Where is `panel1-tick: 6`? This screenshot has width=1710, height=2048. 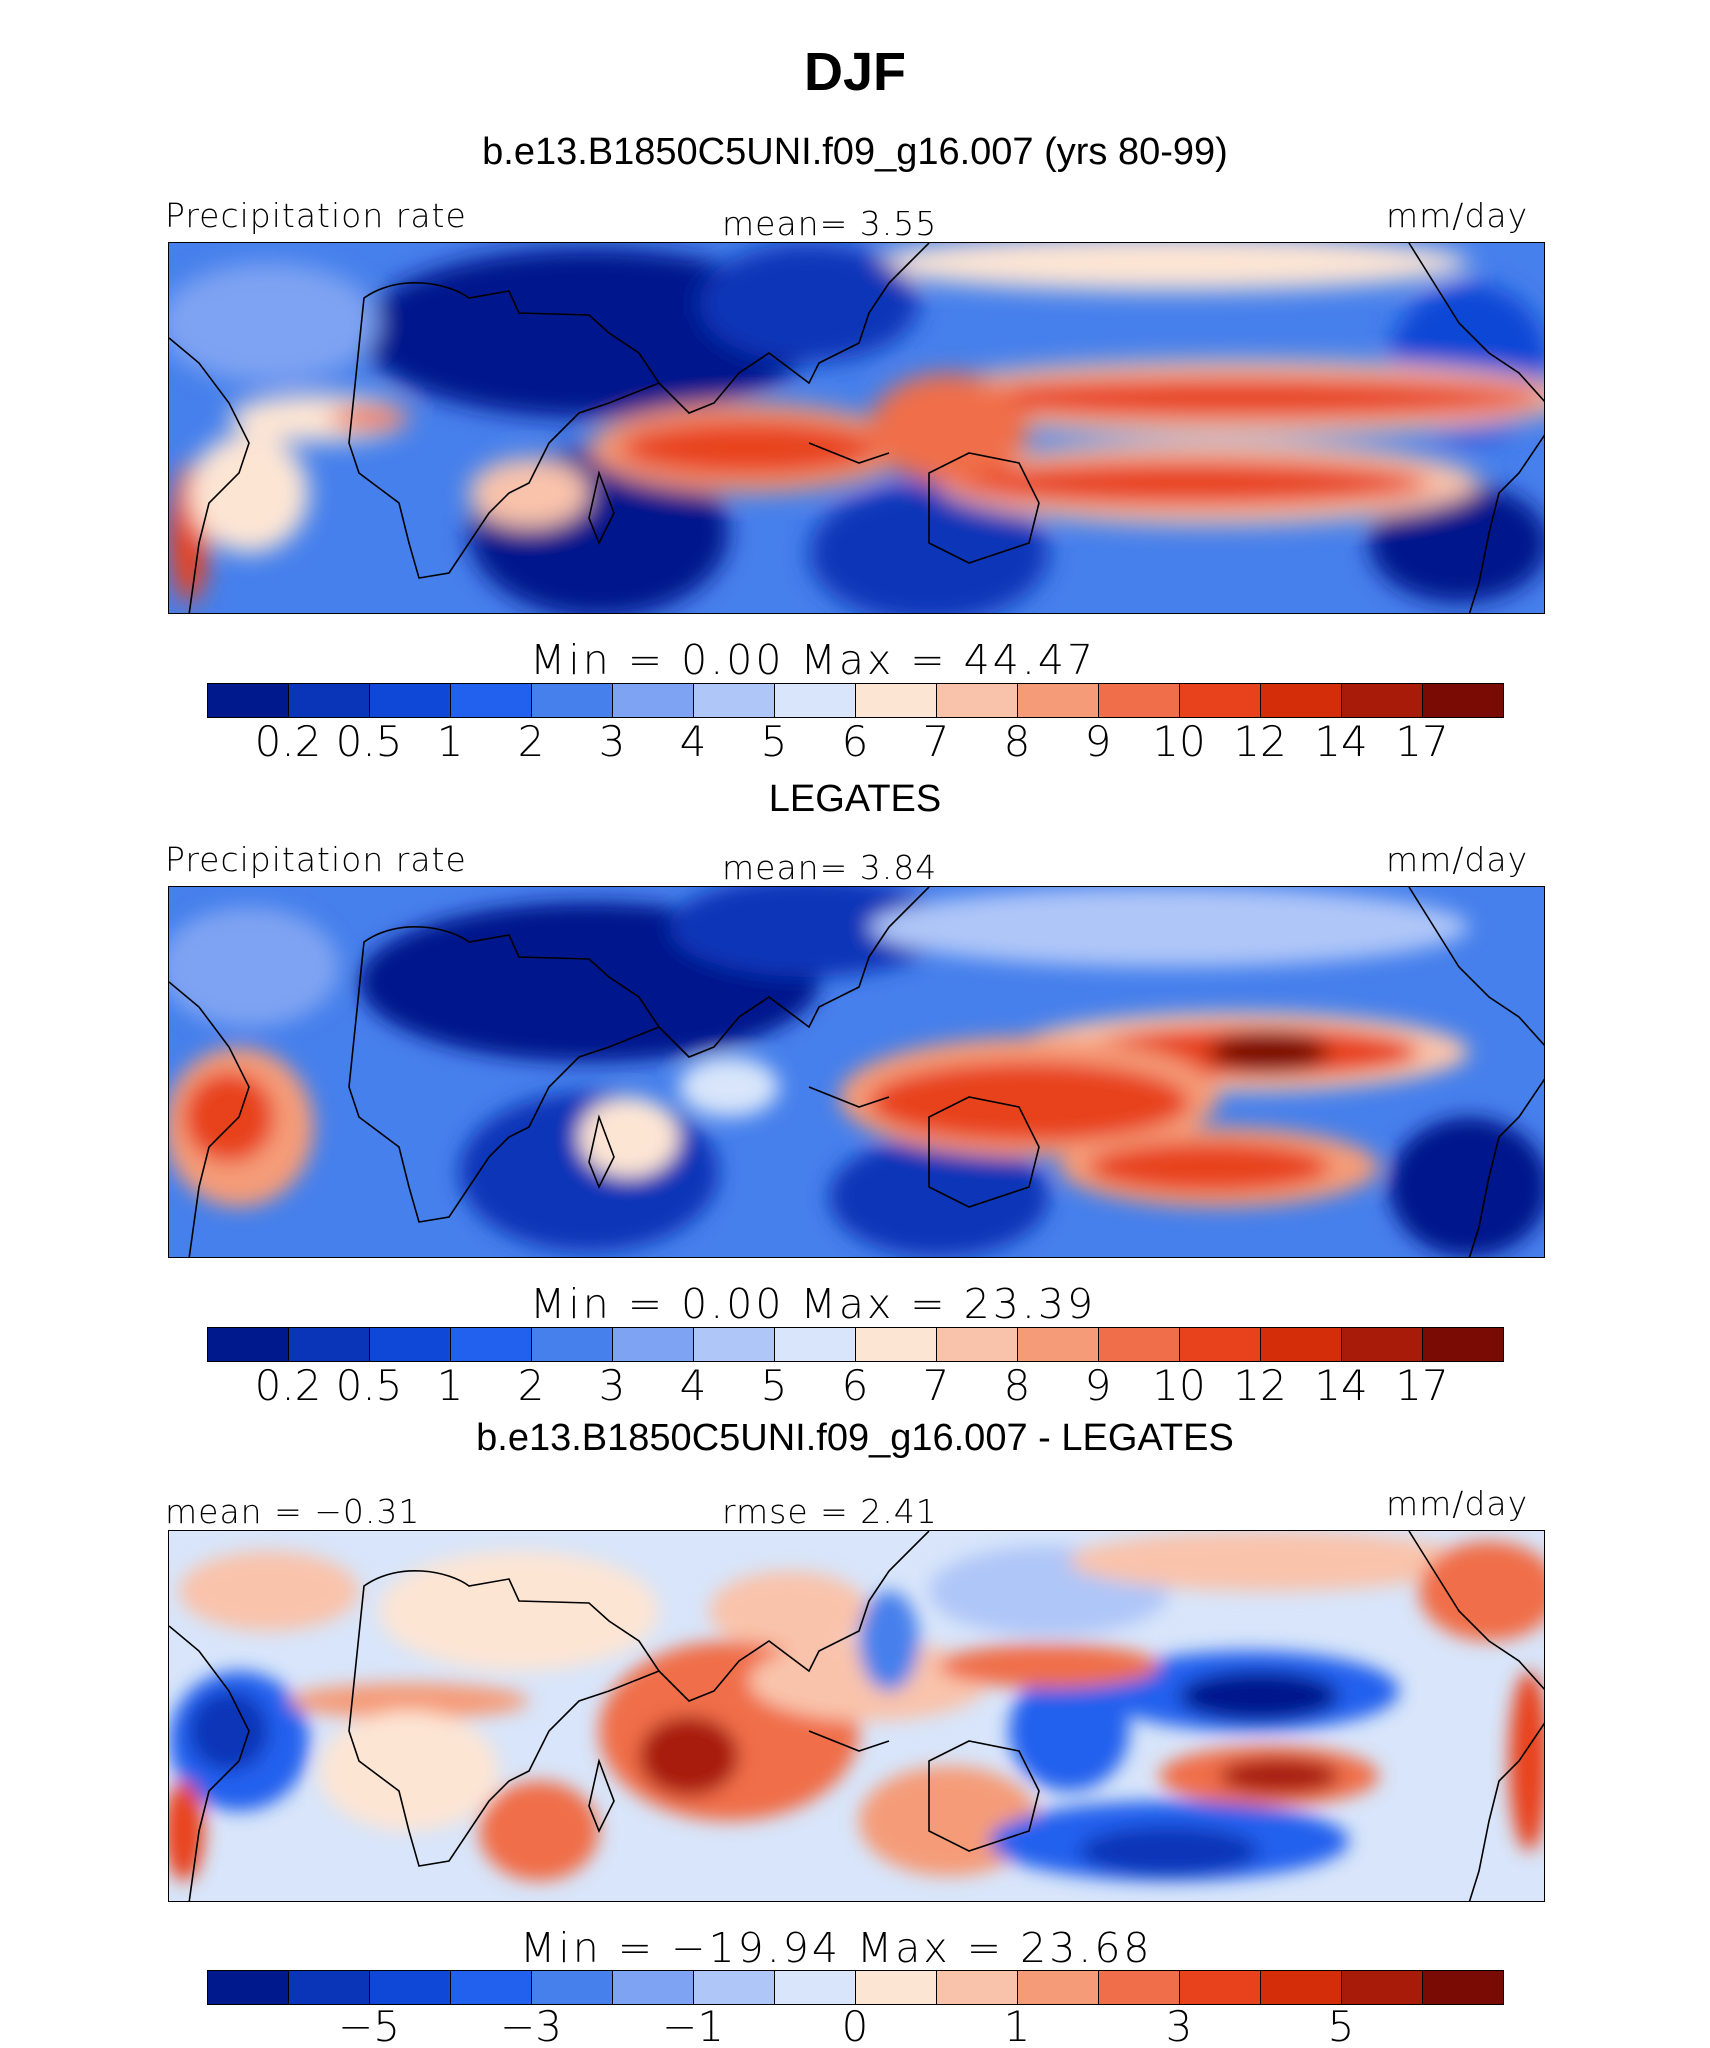 panel1-tick: 6 is located at coordinates (855, 741).